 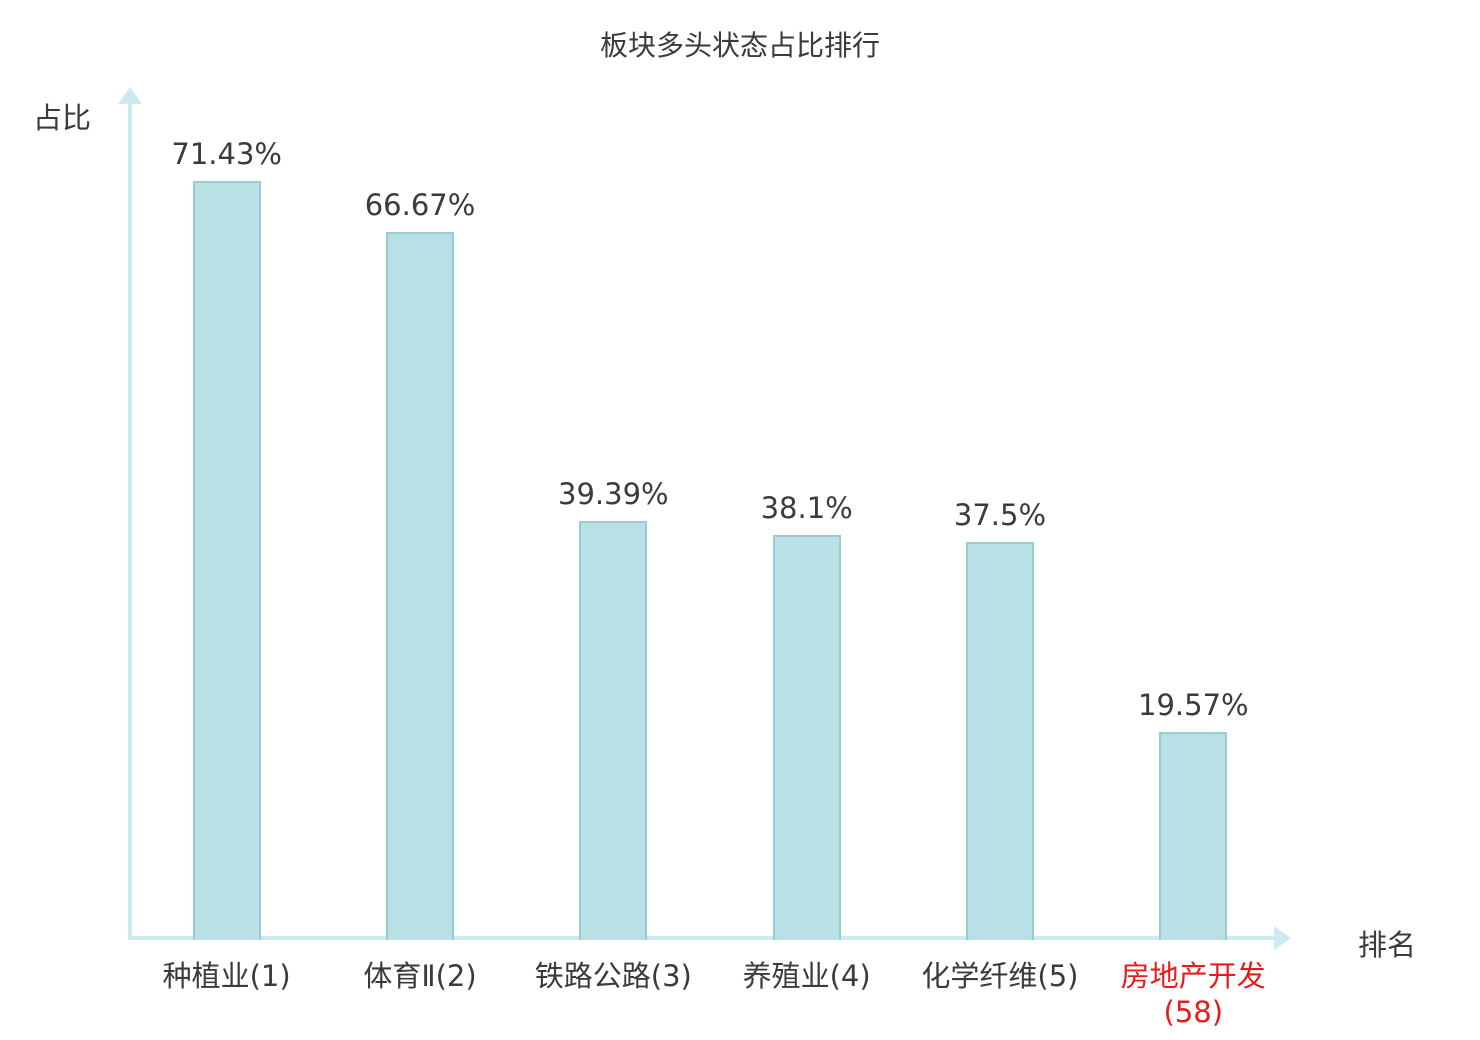 I want to click on y-axis-arrow-icon, so click(x=130, y=95).